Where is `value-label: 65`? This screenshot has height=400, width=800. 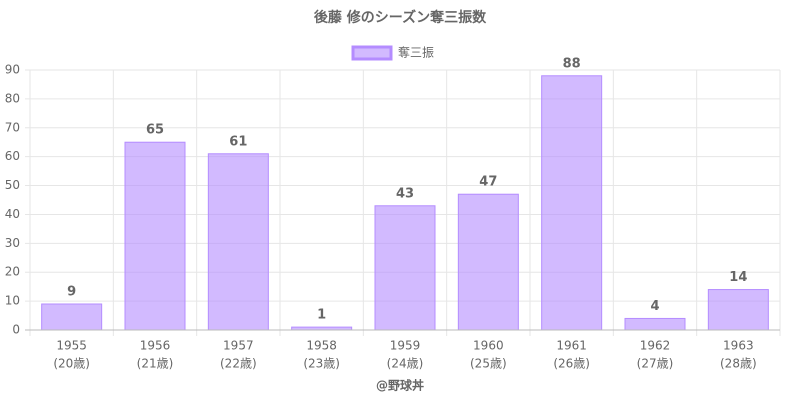 value-label: 65 is located at coordinates (155, 130).